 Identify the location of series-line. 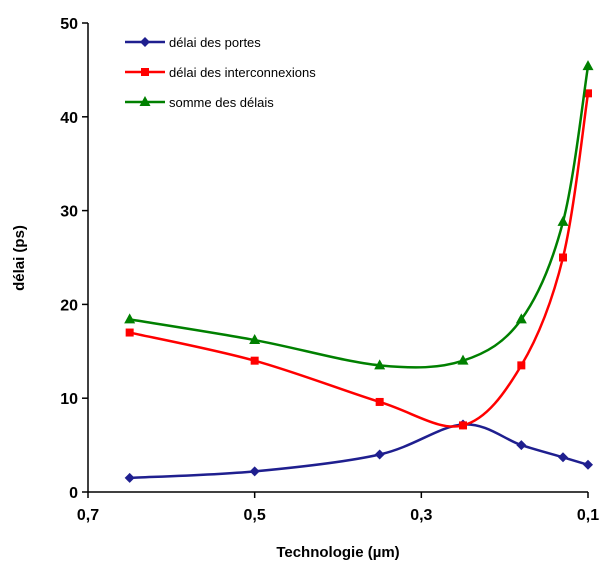
(359, 451).